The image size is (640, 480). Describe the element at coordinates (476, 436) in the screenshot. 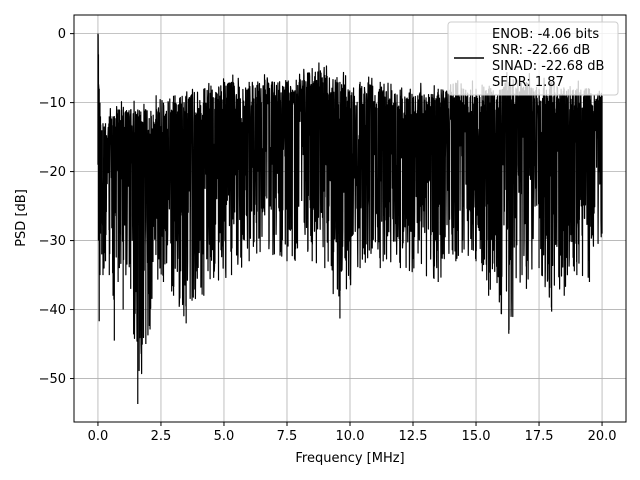

I see `x-tick-label: 15.0` at that location.